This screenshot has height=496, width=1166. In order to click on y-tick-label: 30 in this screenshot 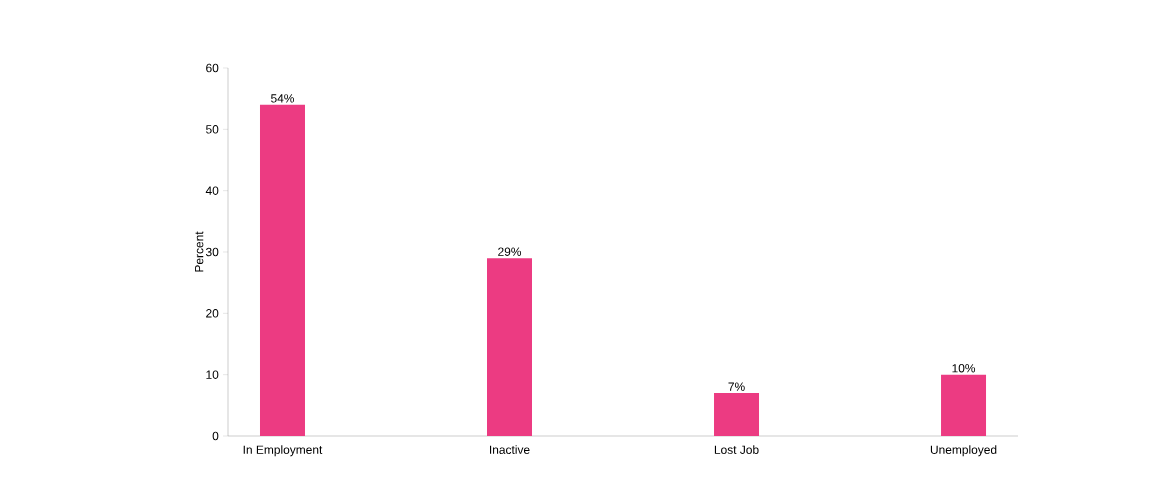, I will do `click(212, 252)`.